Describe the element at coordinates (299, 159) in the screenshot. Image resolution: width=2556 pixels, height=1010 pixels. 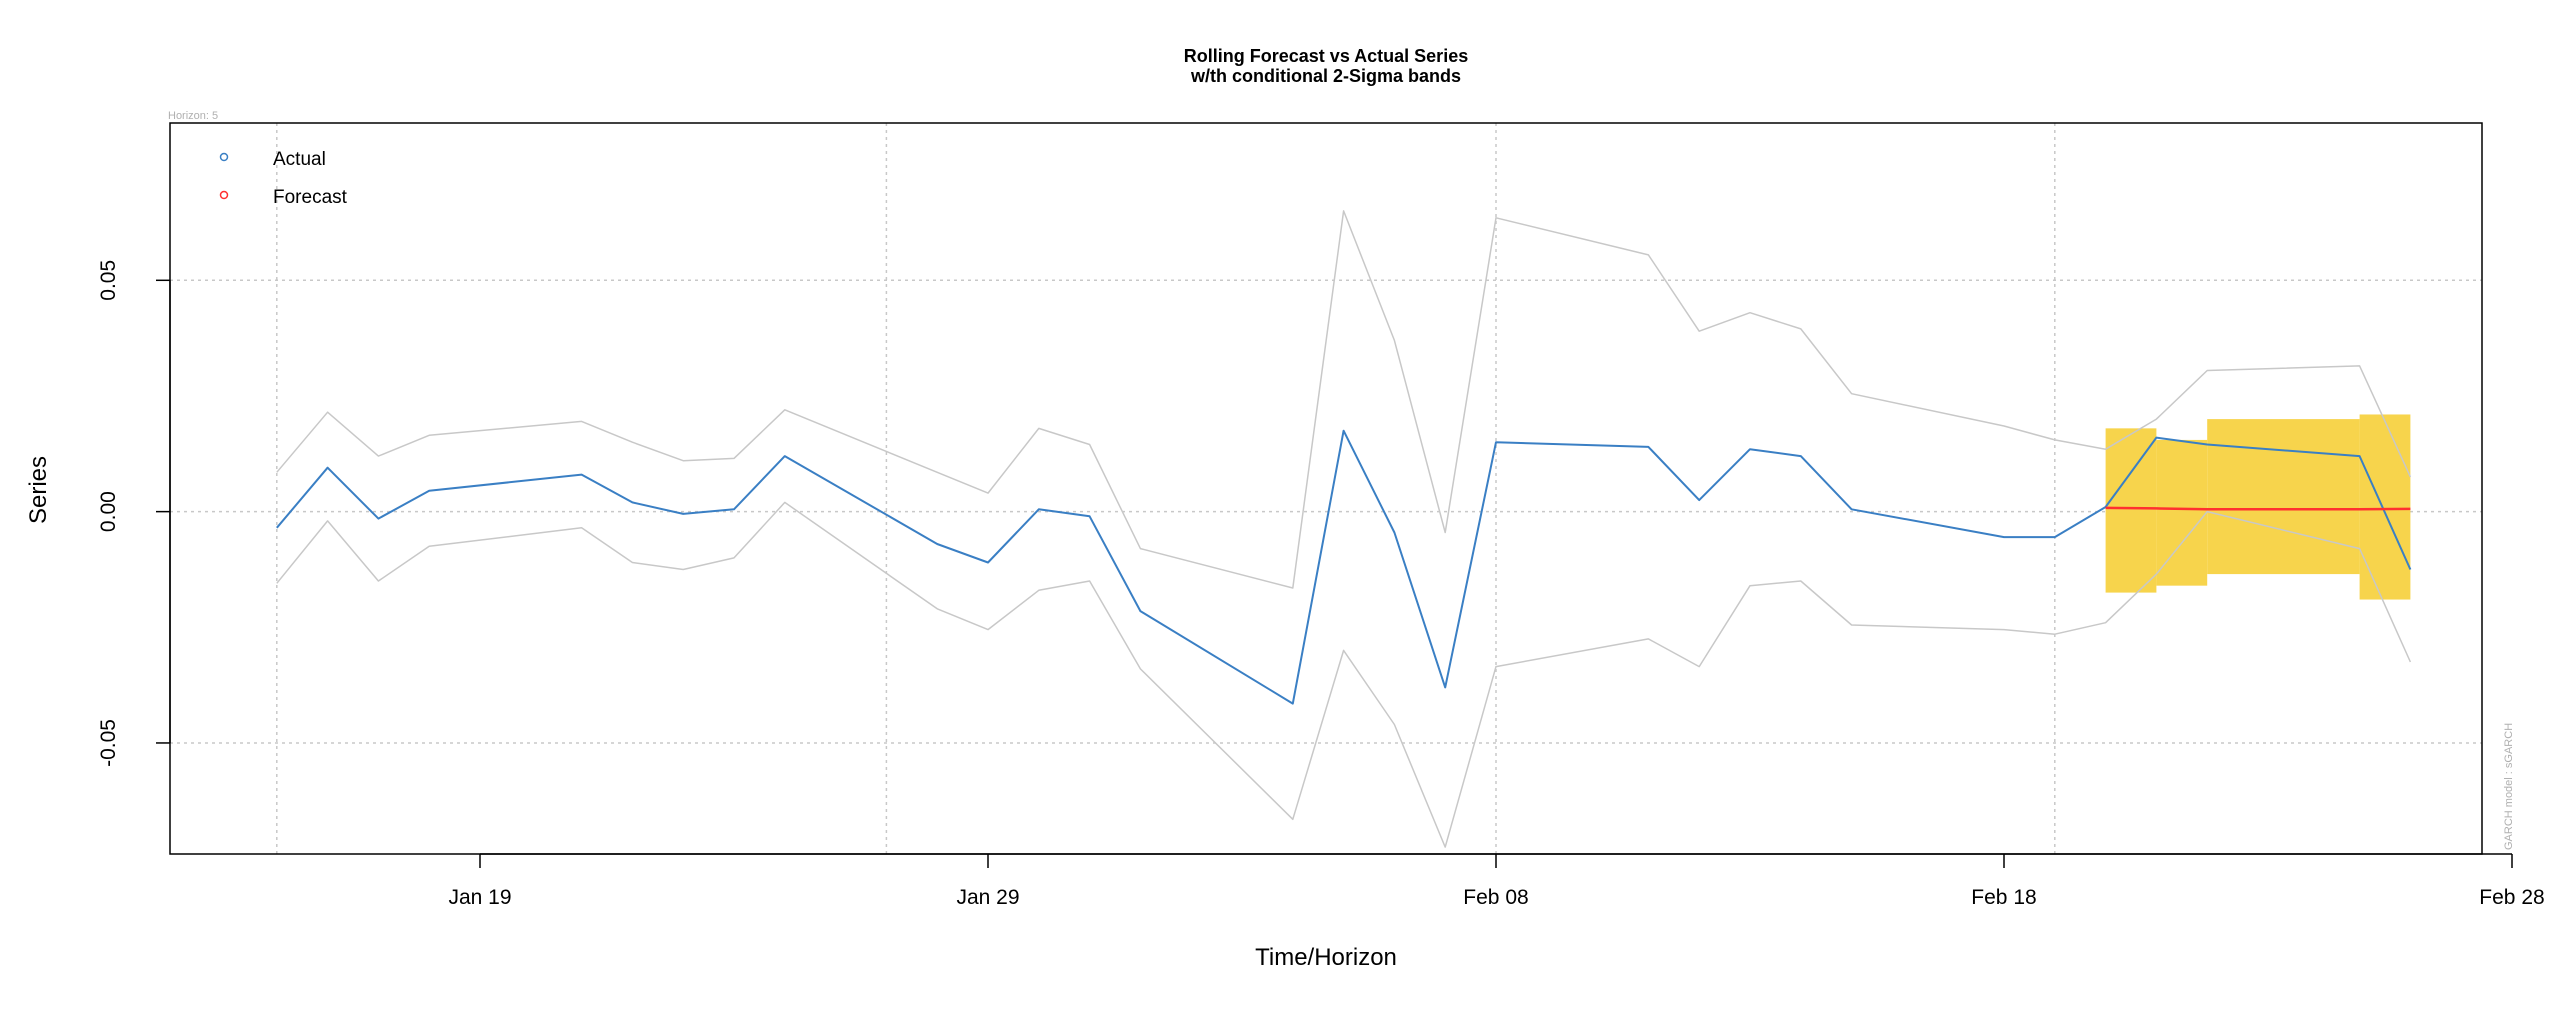
I see `legend-label-actual: Actual` at that location.